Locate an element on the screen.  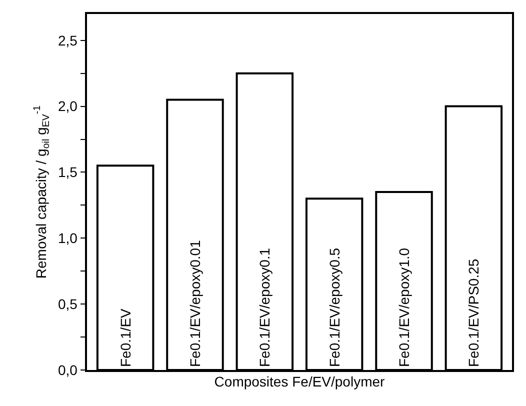
y-tick-label: 1,5 is located at coordinates (68, 172).